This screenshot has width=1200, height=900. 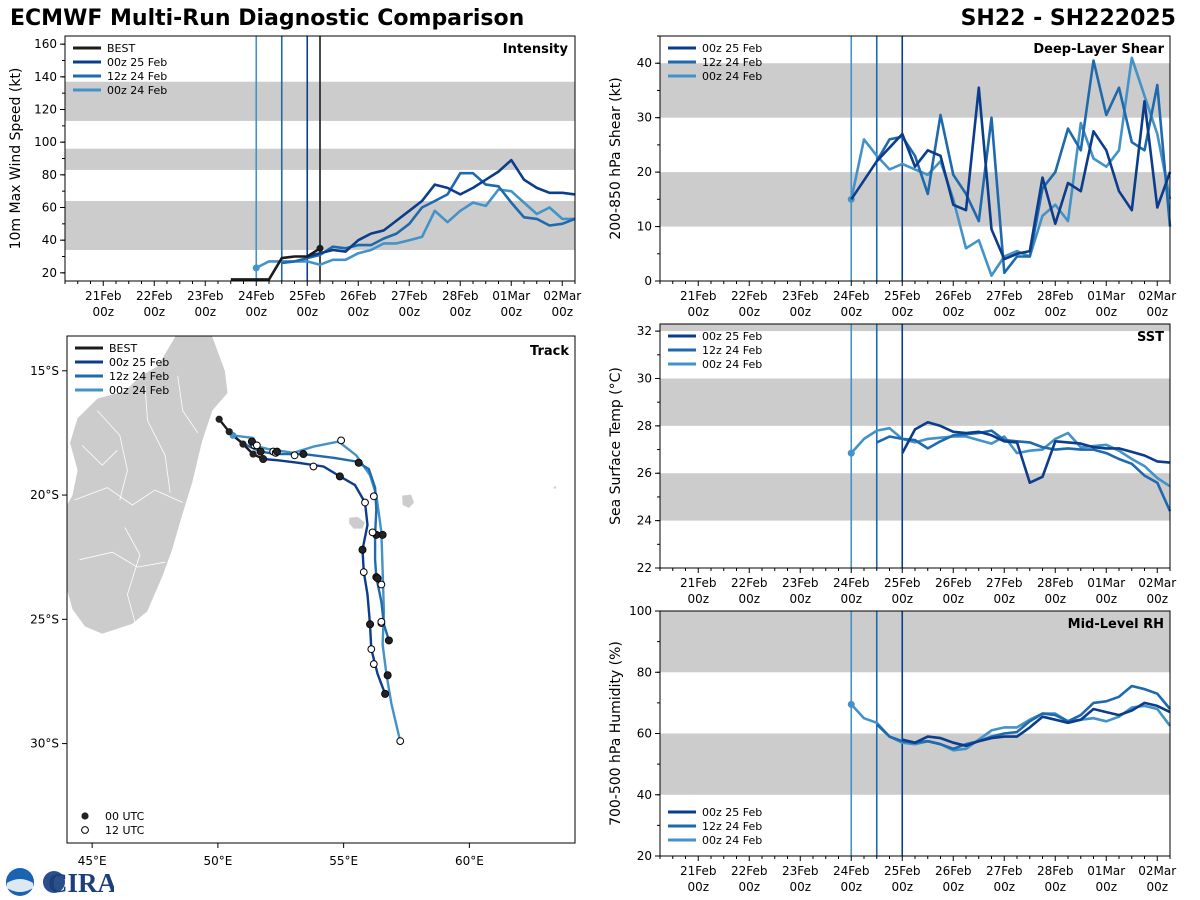 What do you see at coordinates (800, 871) in the screenshot?
I see `rh-x-tick-label: 23Feb` at bounding box center [800, 871].